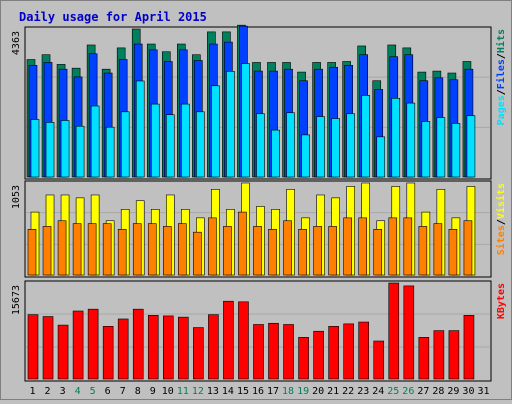  I want to click on x-tick-label: 7, so click(123, 391).